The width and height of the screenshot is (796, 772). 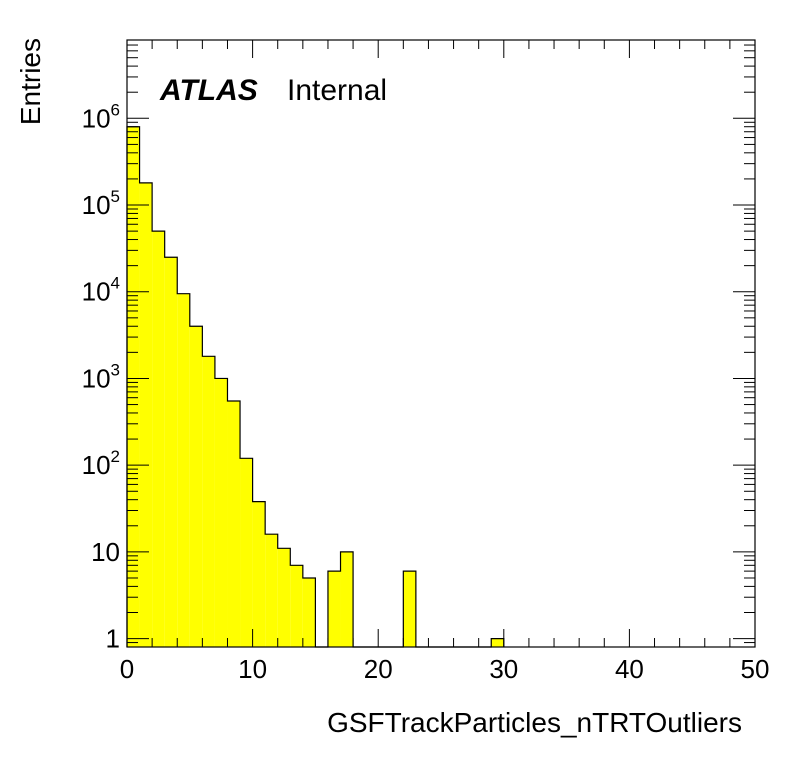 I want to click on y-tick-label: 10⁴, so click(x=101, y=290).